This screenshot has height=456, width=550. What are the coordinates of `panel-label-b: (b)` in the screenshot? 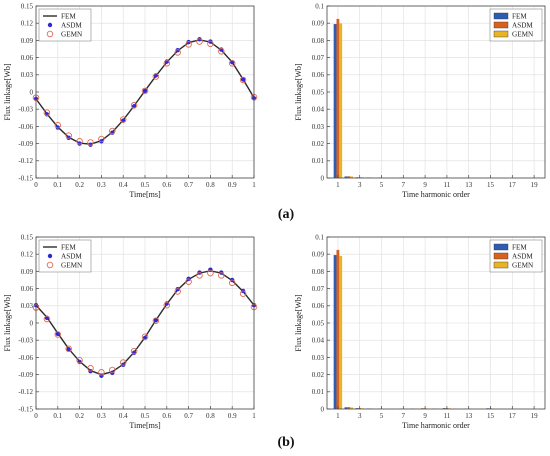 It's located at (285, 442).